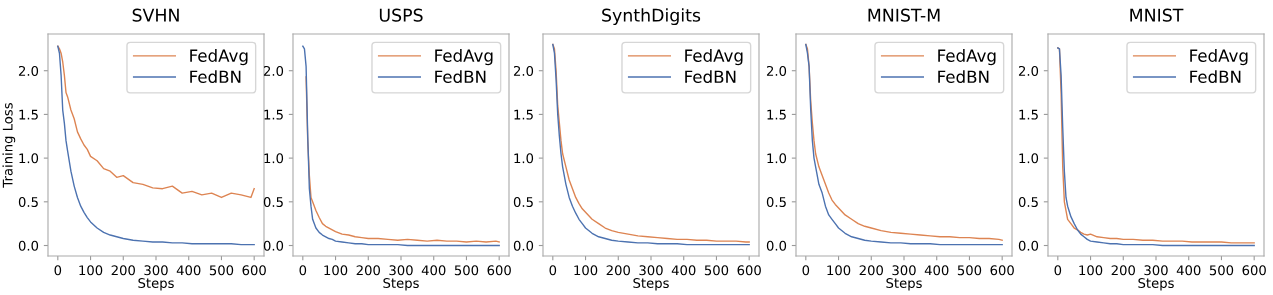 The height and width of the screenshot is (295, 1273). Describe the element at coordinates (9, 145) in the screenshot. I see `y-axis-title: Training Loss` at that location.